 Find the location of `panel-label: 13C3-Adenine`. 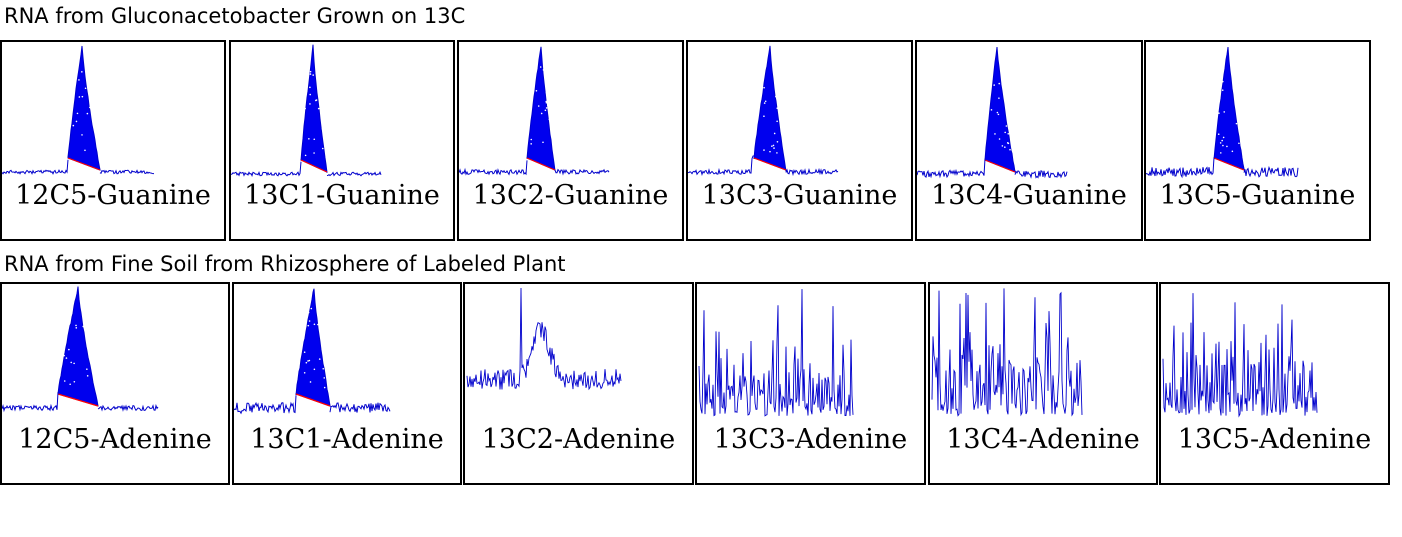

panel-label: 13C3-Adenine is located at coordinates (810, 439).